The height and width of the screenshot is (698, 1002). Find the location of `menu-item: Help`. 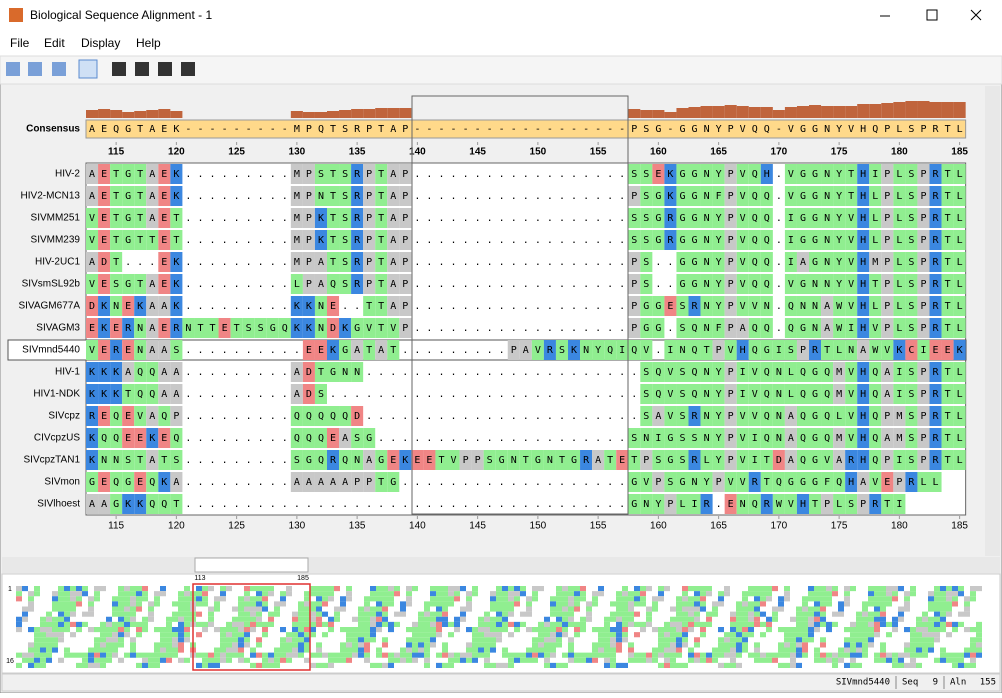

menu-item: Help is located at coordinates (148, 43).